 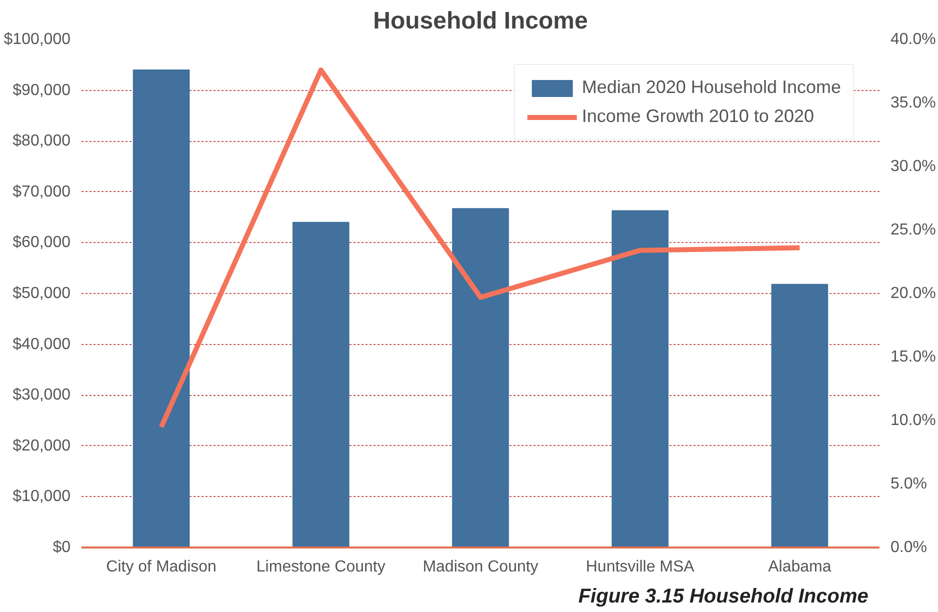 I want to click on y2-tick-label: 35.0%, so click(x=913, y=103).